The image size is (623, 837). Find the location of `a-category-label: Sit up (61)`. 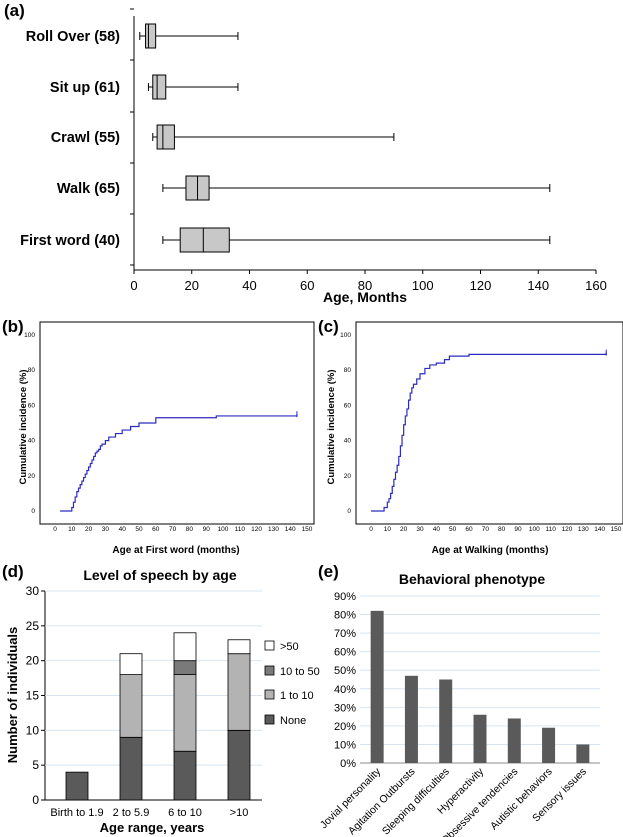

a-category-label: Sit up (61) is located at coordinates (85, 88).